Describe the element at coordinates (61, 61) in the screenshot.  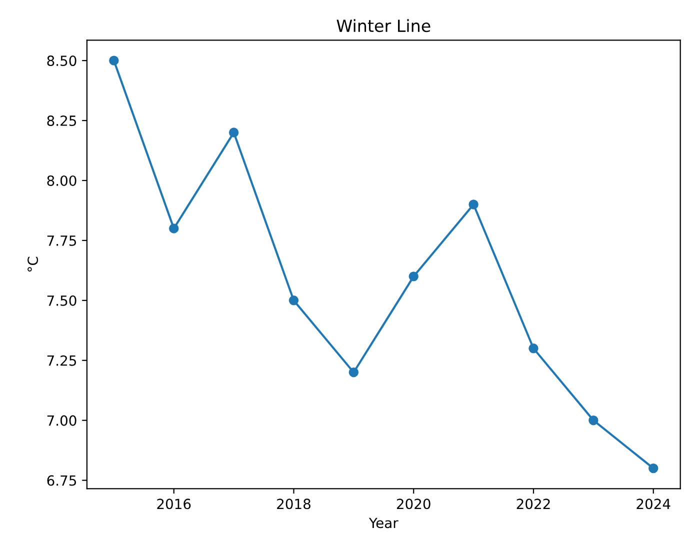
I see `y-tick-label: 8.50` at that location.